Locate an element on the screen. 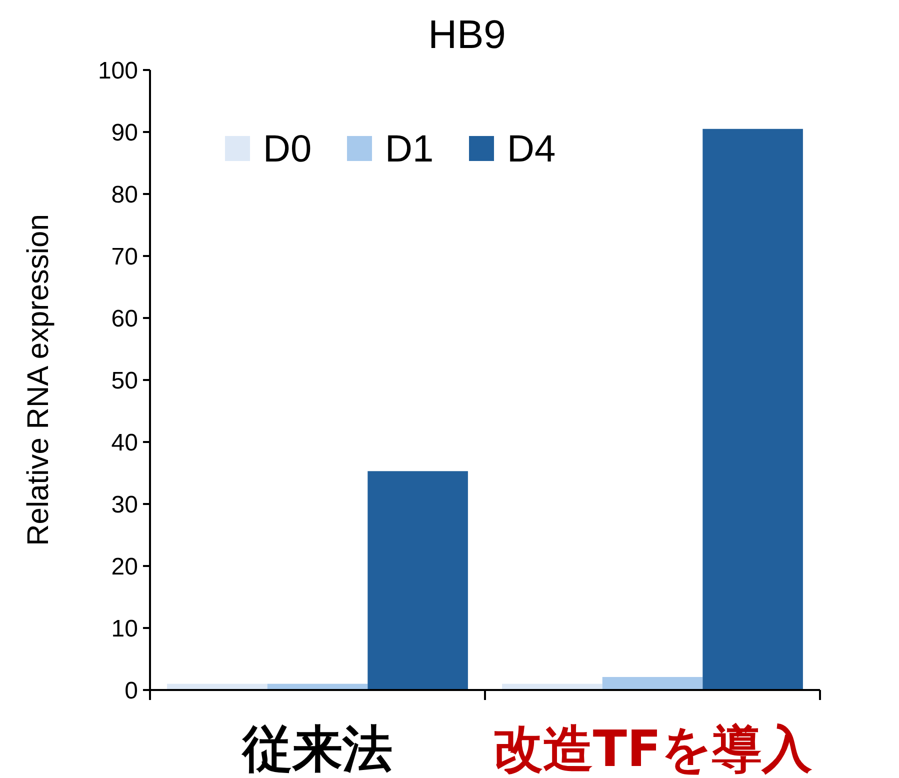  y-tick-label: 100 is located at coordinates (118, 70).